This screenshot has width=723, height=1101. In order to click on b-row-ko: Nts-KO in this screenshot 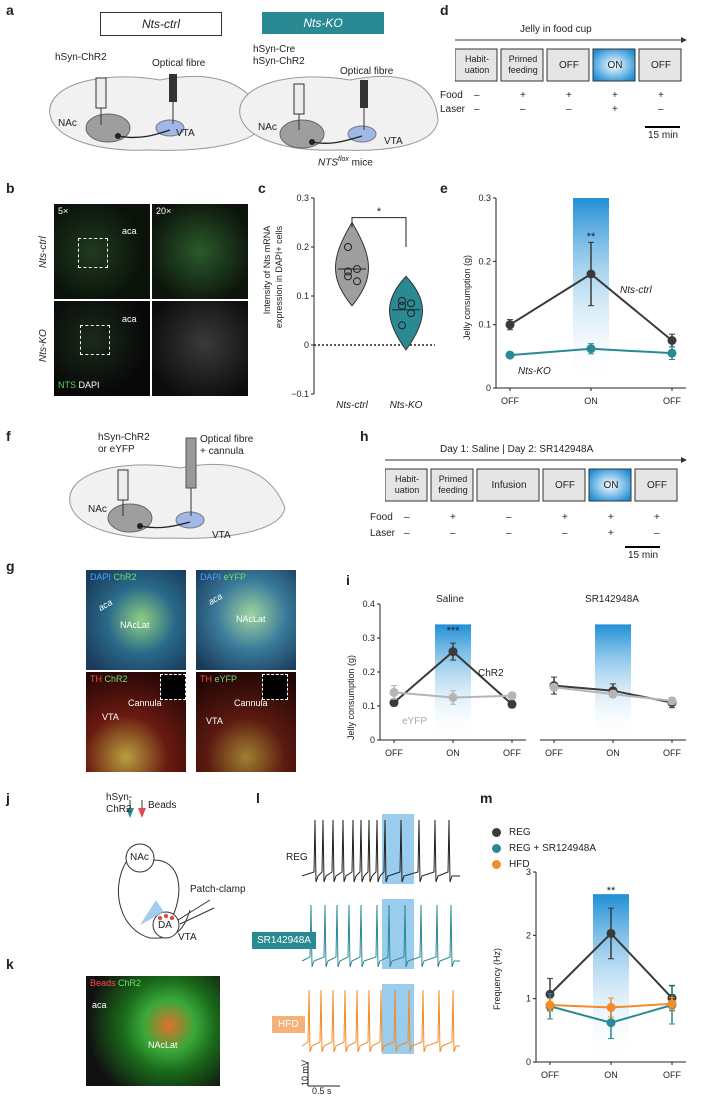, I will do `click(43, 345)`.